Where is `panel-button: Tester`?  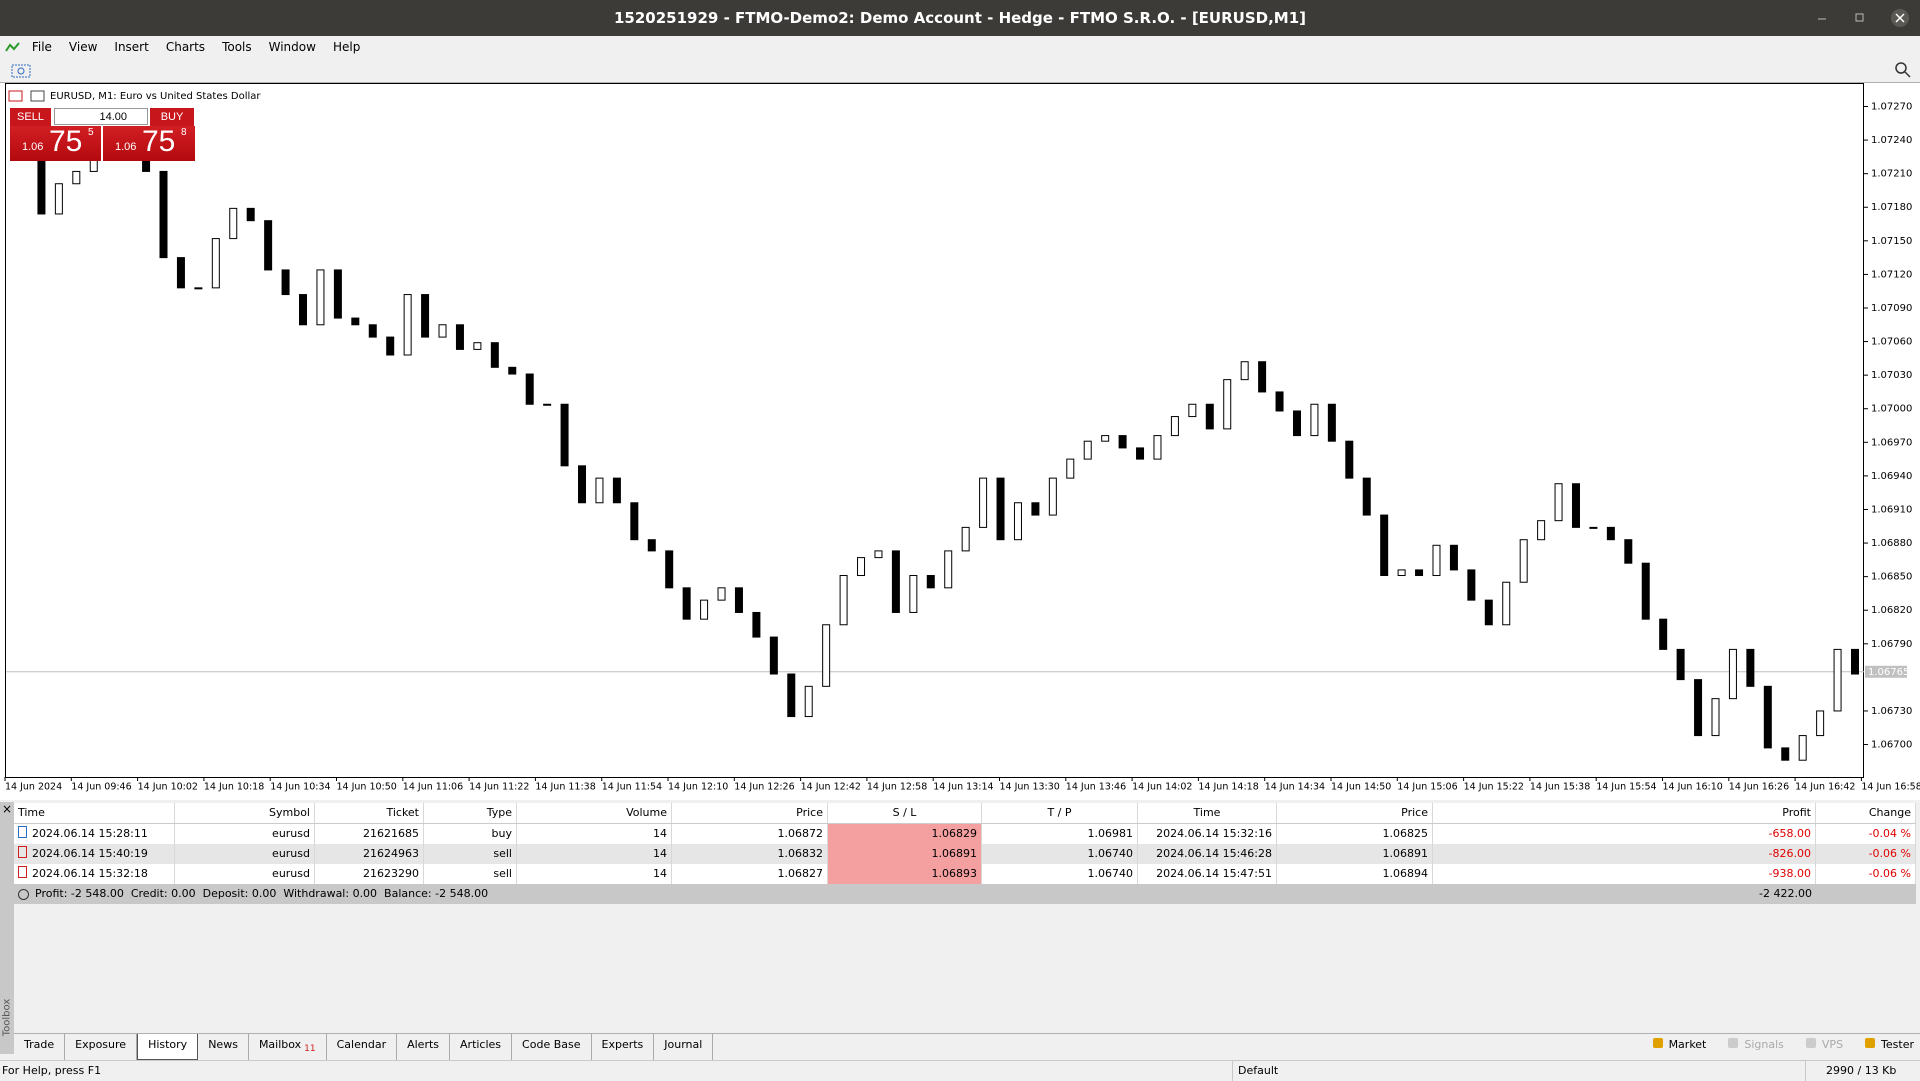
panel-button: Tester is located at coordinates (1889, 1045).